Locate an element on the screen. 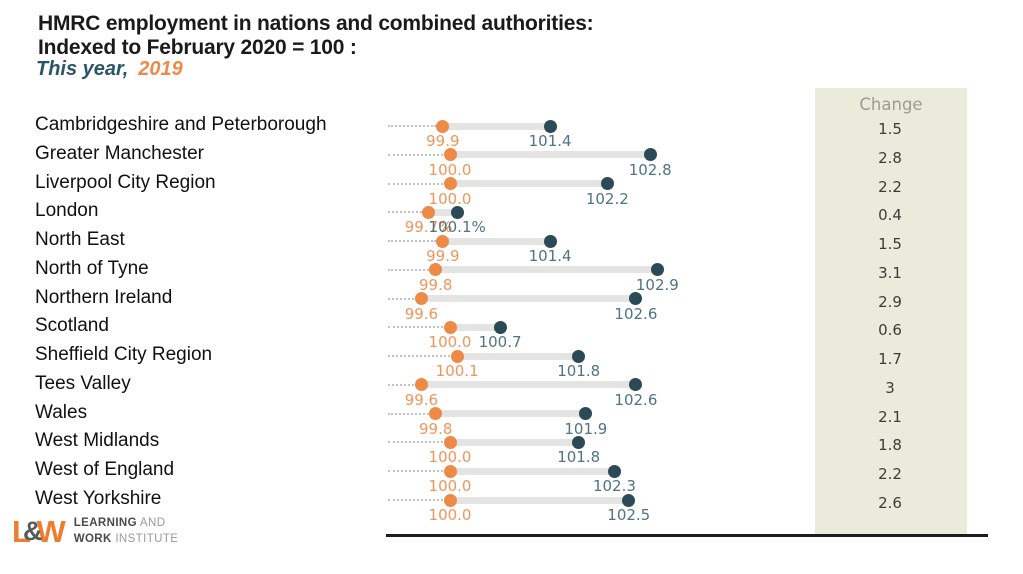 The width and height of the screenshot is (1023, 574). value-label-this-year: 100.1 is located at coordinates (457, 371).